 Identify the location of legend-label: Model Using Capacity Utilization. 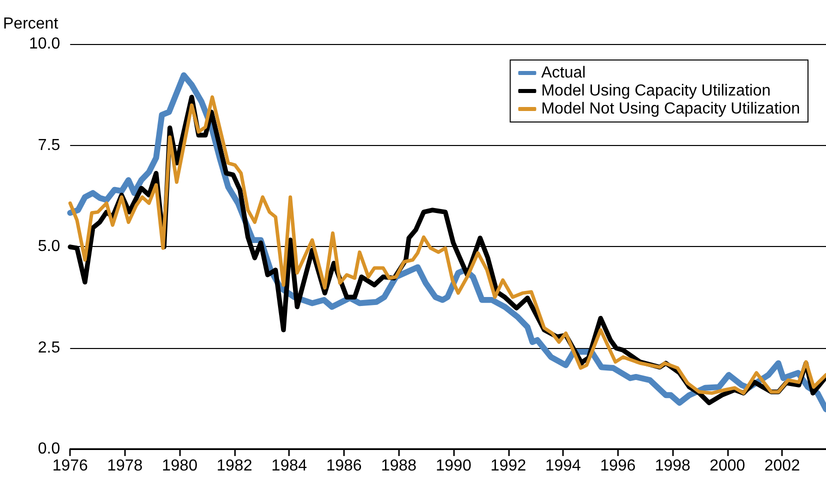
(656, 91).